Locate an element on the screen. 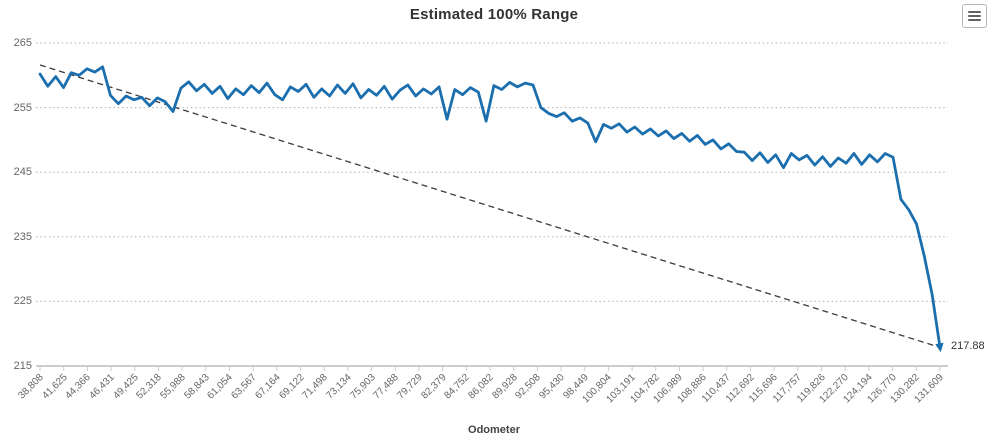  hamburger-icon is located at coordinates (974, 16).